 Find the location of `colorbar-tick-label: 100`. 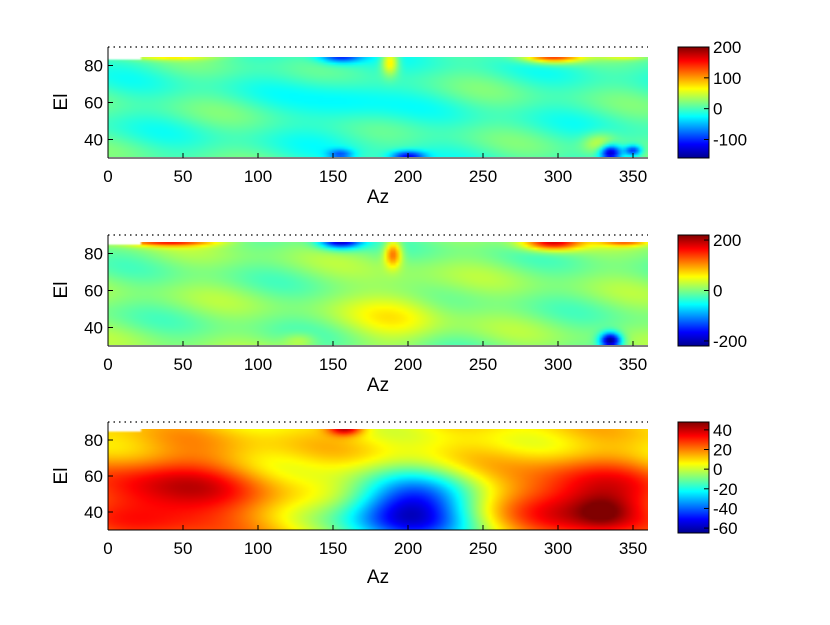

colorbar-tick-label: 100 is located at coordinates (727, 78).